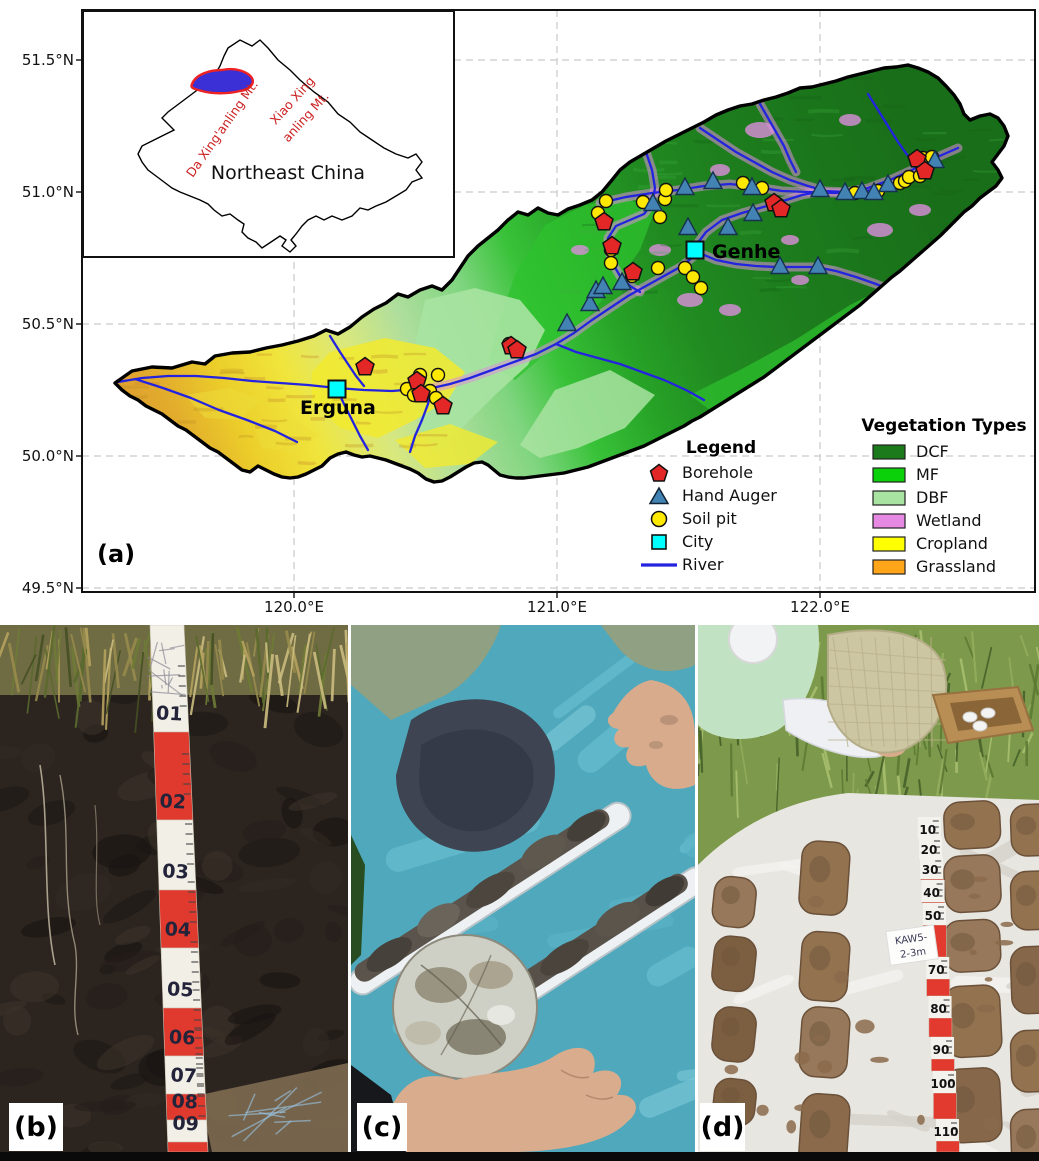 The image size is (1039, 1161). I want to click on northeast-china-label: Northeast China, so click(288, 173).